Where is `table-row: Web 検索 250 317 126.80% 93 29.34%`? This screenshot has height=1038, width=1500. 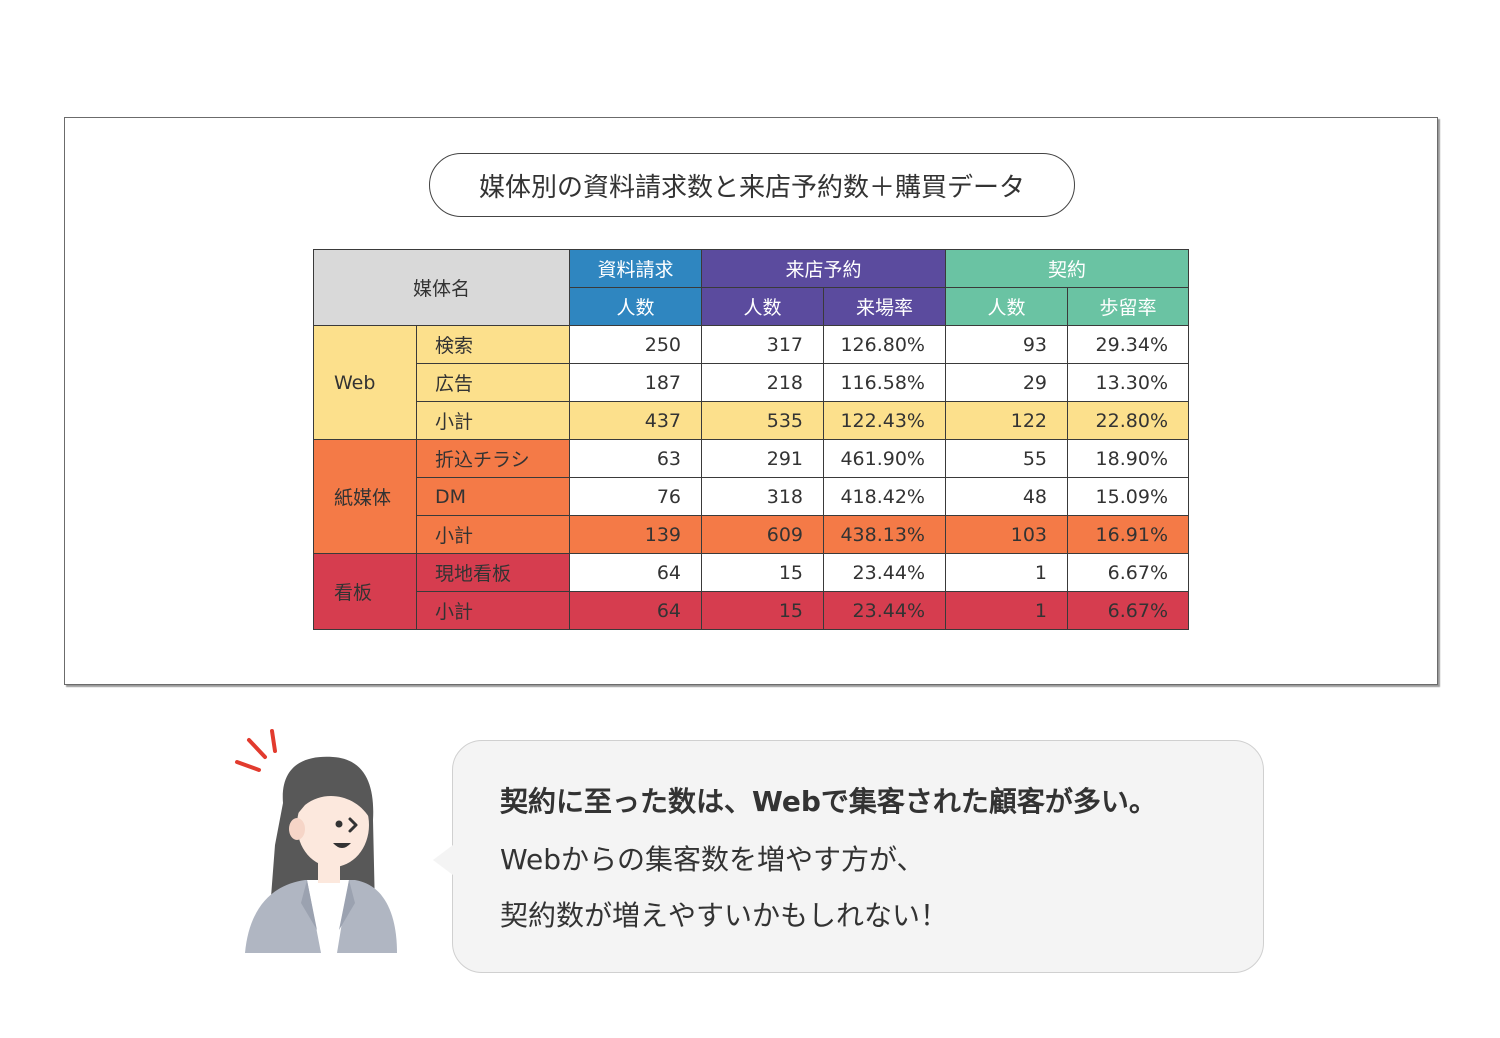
table-row: Web 検索 250 317 126.80% 93 29.34% is located at coordinates (751, 382).